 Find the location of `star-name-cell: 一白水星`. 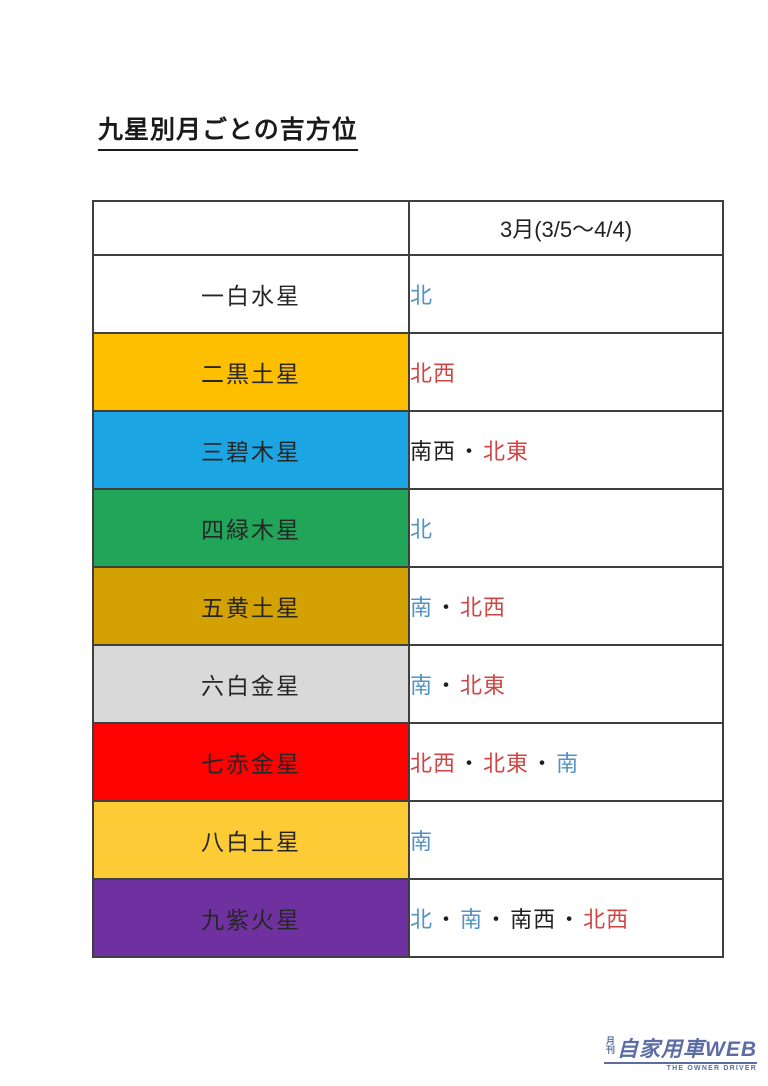

star-name-cell: 一白水星 is located at coordinates (251, 294).